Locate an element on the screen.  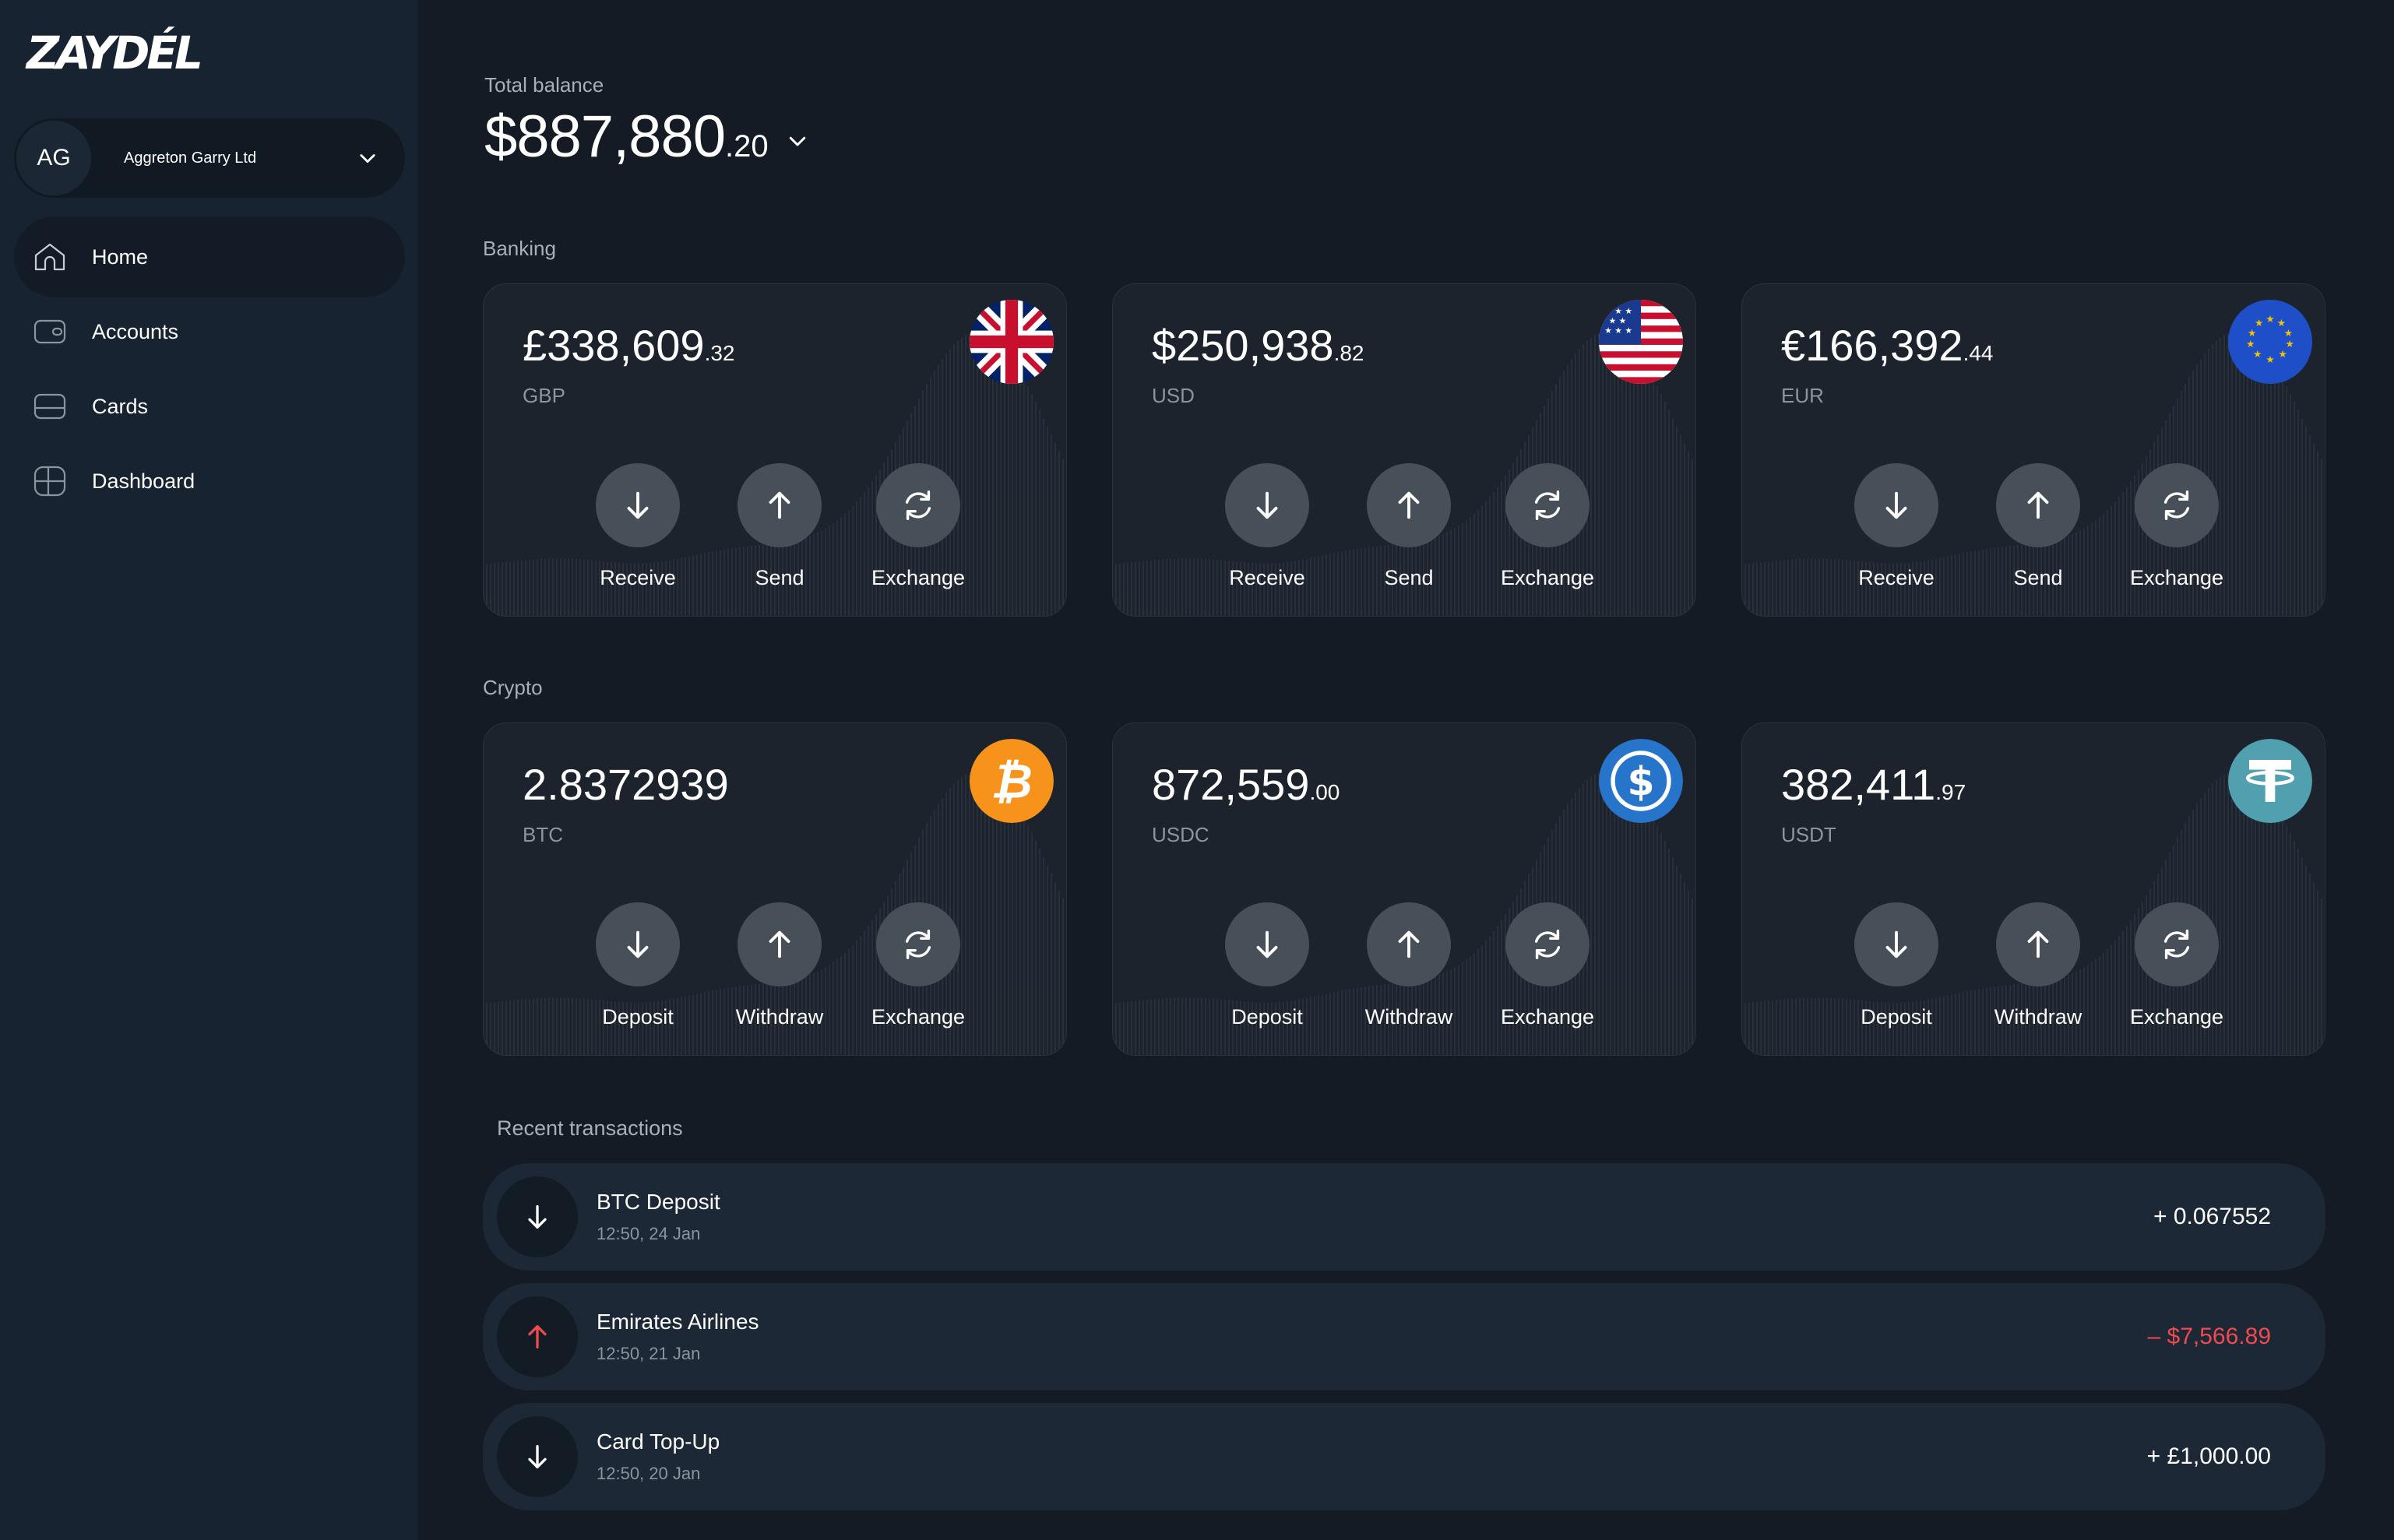
card-balance: €166,392 .44 is located at coordinates (1887, 345).